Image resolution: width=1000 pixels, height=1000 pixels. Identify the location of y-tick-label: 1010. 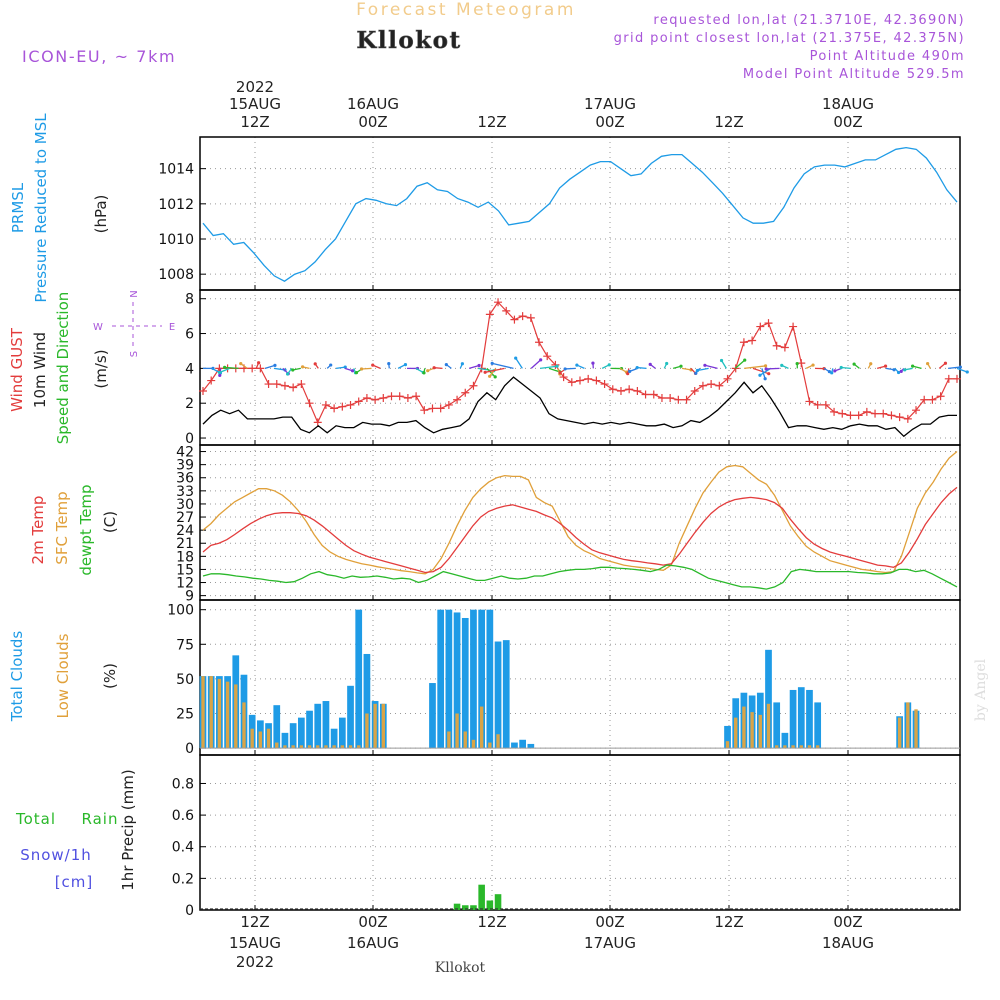
(176, 240).